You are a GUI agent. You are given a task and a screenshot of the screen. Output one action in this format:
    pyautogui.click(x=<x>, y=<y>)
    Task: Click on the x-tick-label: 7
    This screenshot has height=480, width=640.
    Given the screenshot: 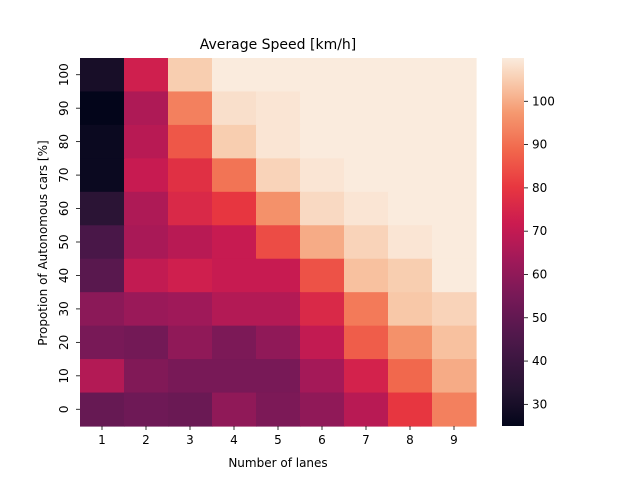 What is the action you would take?
    pyautogui.click(x=366, y=440)
    